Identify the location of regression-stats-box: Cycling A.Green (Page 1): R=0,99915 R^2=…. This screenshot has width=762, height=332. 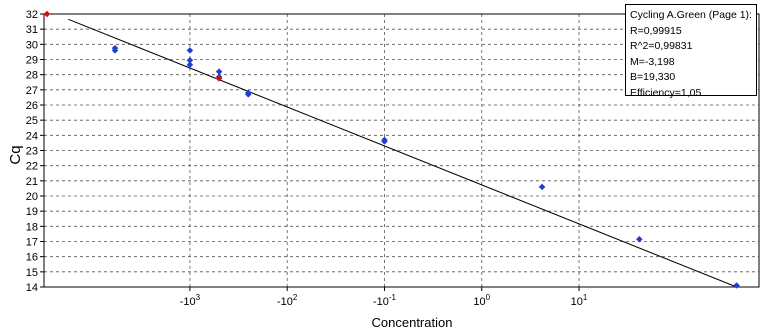
(691, 51).